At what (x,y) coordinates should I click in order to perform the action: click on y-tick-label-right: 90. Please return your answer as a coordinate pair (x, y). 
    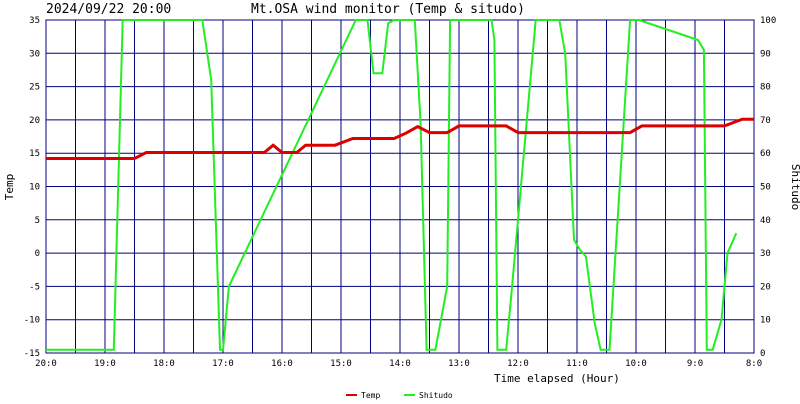
    Looking at the image, I should click on (765, 54).